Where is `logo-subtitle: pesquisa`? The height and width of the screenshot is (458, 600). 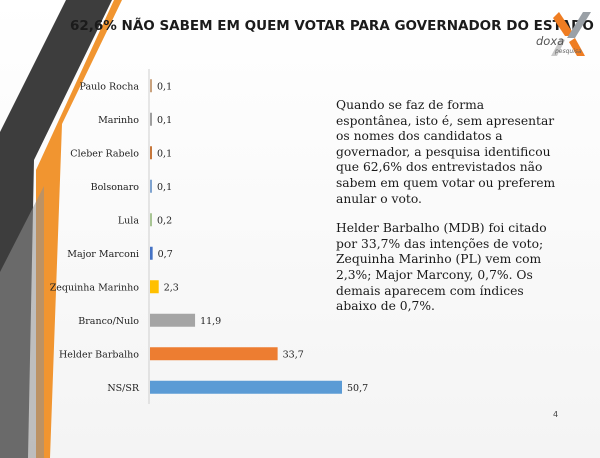
logo-subtitle: pesquisa is located at coordinates (568, 51).